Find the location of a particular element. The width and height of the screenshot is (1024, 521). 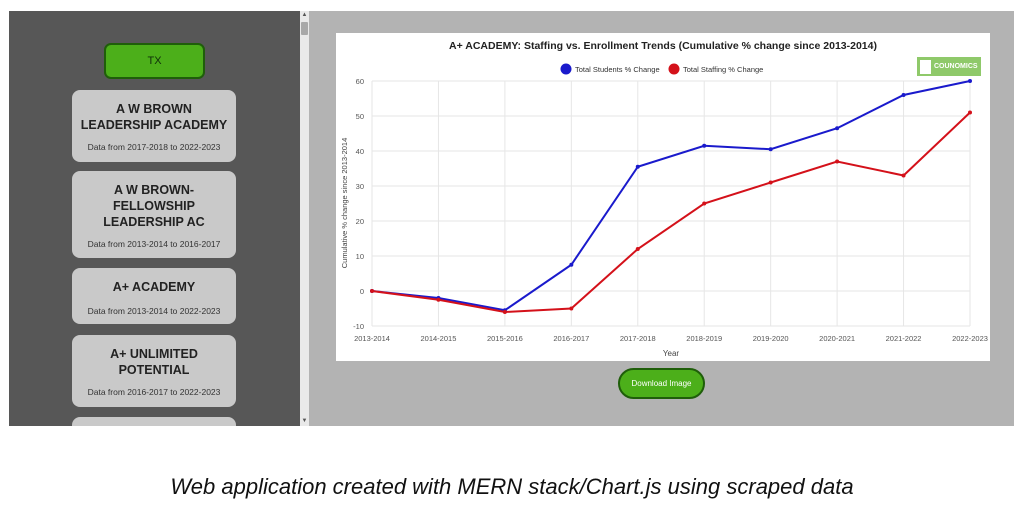

logo-mark-icon is located at coordinates (925, 66).